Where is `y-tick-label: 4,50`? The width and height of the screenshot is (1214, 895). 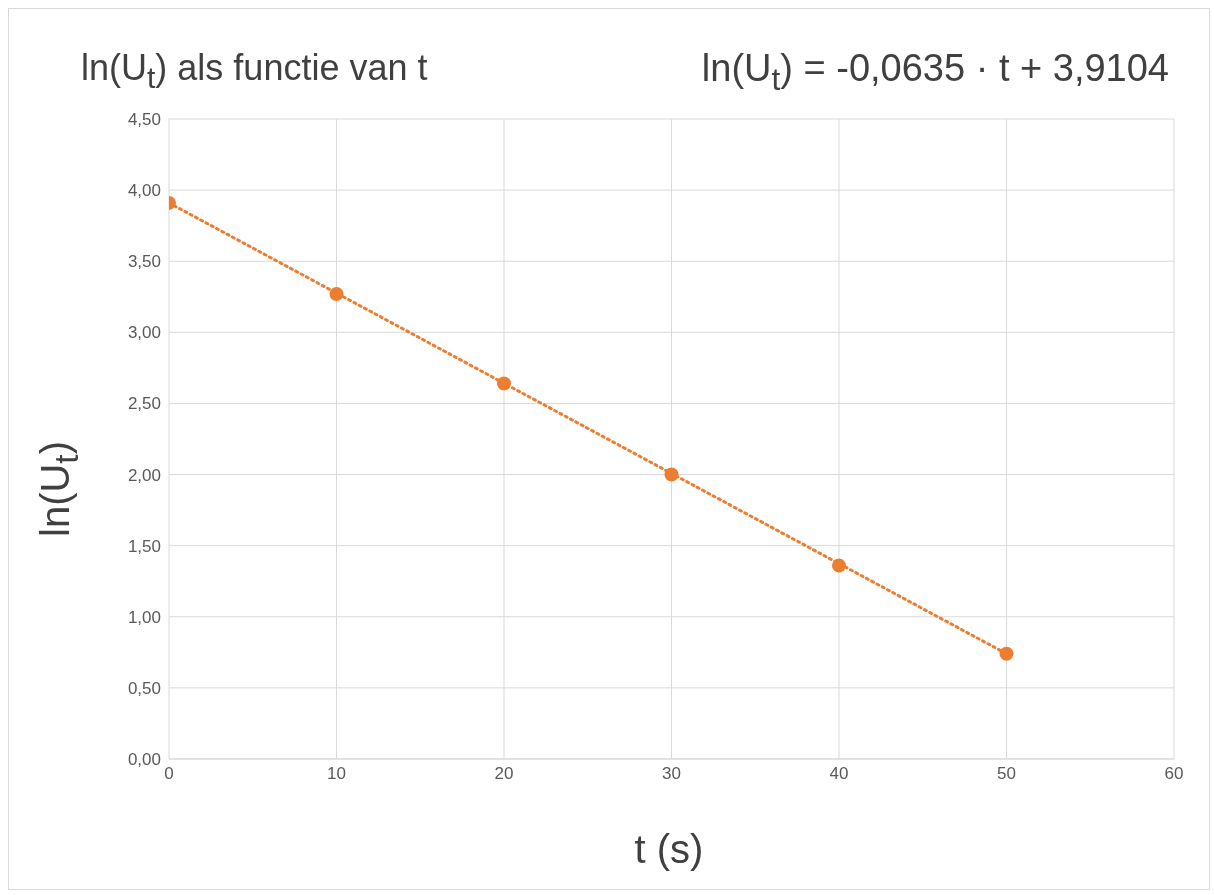 y-tick-label: 4,50 is located at coordinates (144, 120).